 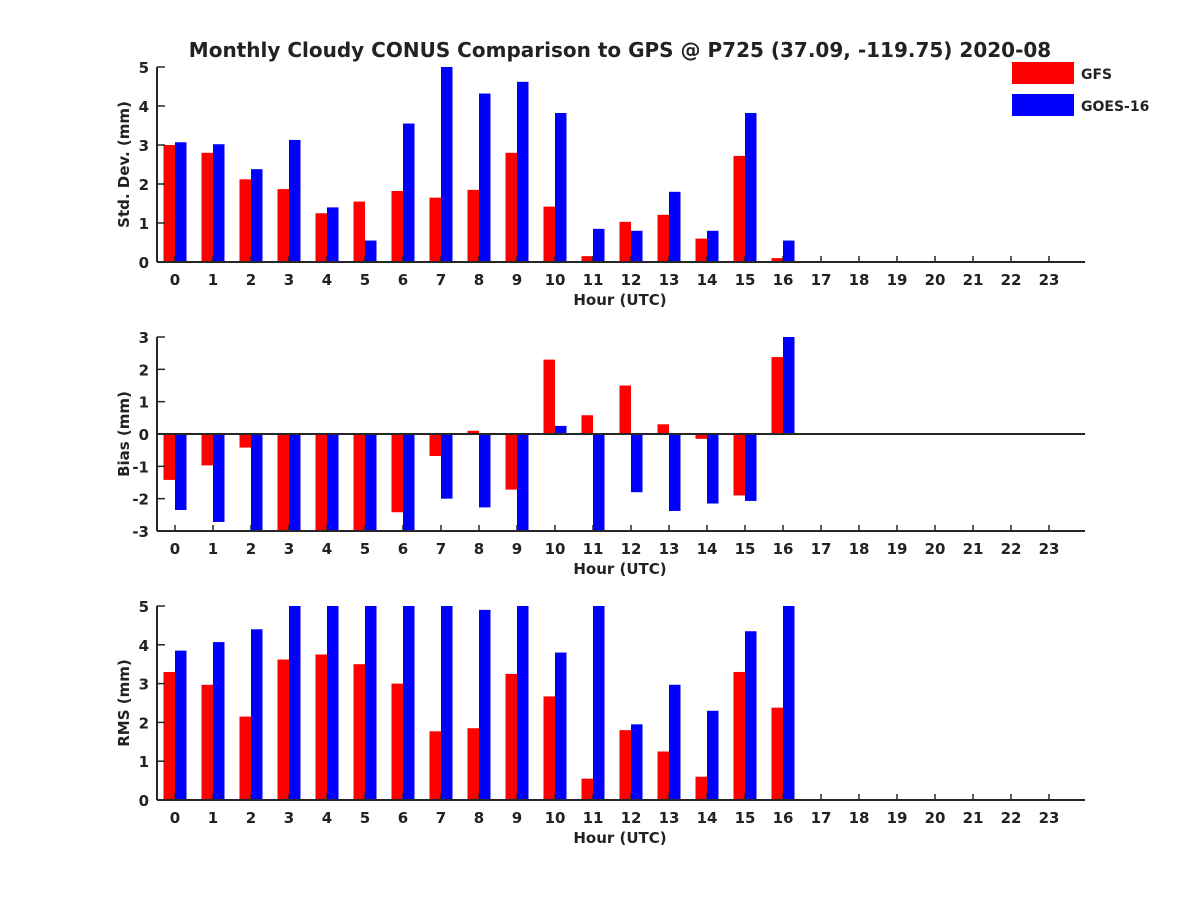 I want to click on legend-label-gfs: GFS, so click(x=1096, y=75).